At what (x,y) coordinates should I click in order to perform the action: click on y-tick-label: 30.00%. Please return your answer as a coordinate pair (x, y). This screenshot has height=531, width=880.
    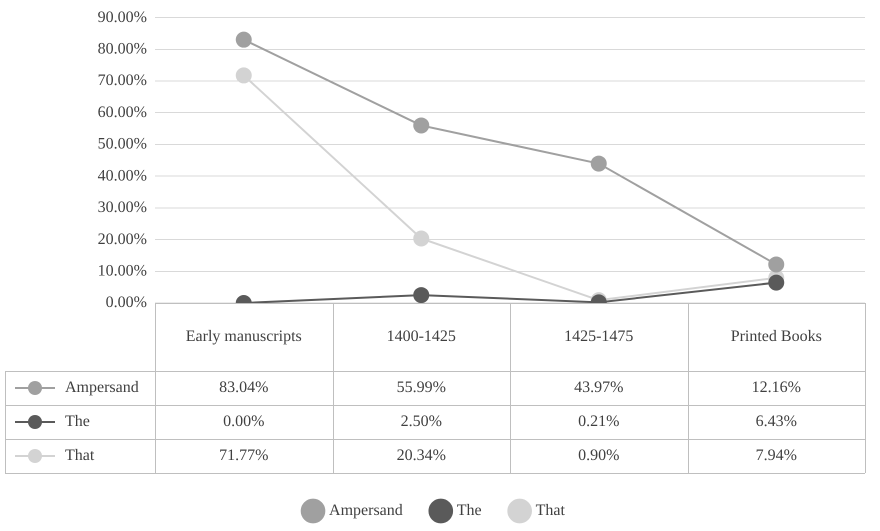
    Looking at the image, I should click on (122, 207).